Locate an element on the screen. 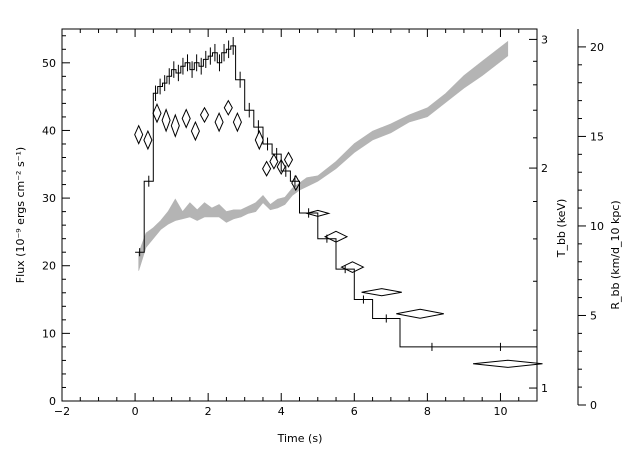 The width and height of the screenshot is (640, 457). radius-tick-label: 20 is located at coordinates (597, 47).